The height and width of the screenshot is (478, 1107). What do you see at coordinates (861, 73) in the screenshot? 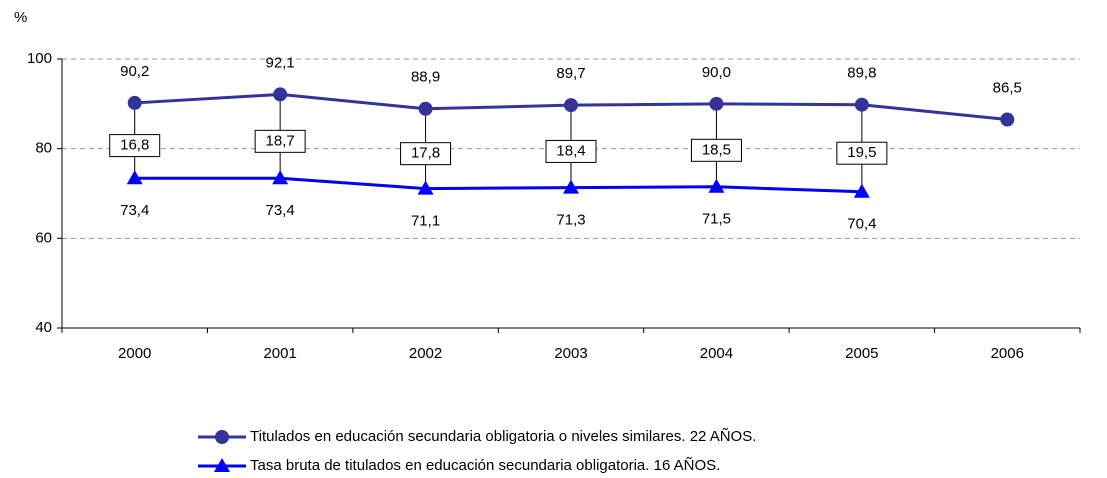
I see `data-label: 89,8` at bounding box center [861, 73].